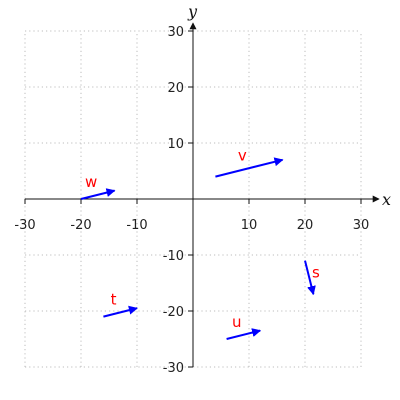 The width and height of the screenshot is (400, 400). I want to click on vector-label-u: u, so click(237, 322).